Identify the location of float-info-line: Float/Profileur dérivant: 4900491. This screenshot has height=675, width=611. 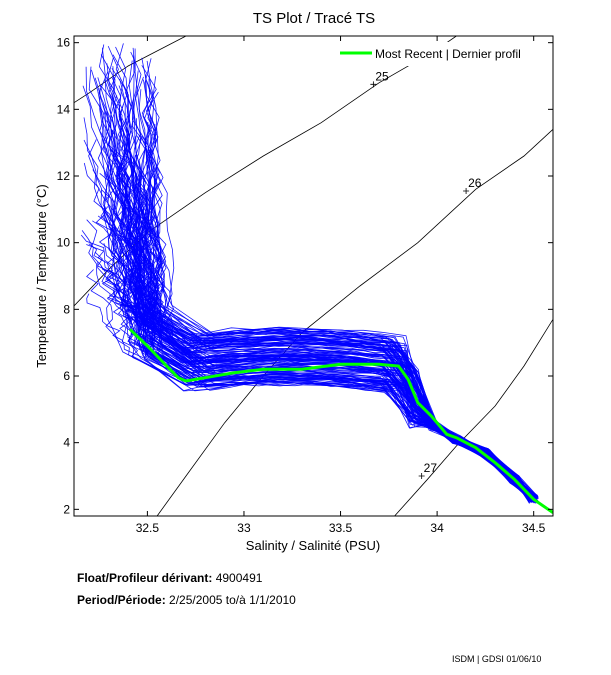
(169, 578).